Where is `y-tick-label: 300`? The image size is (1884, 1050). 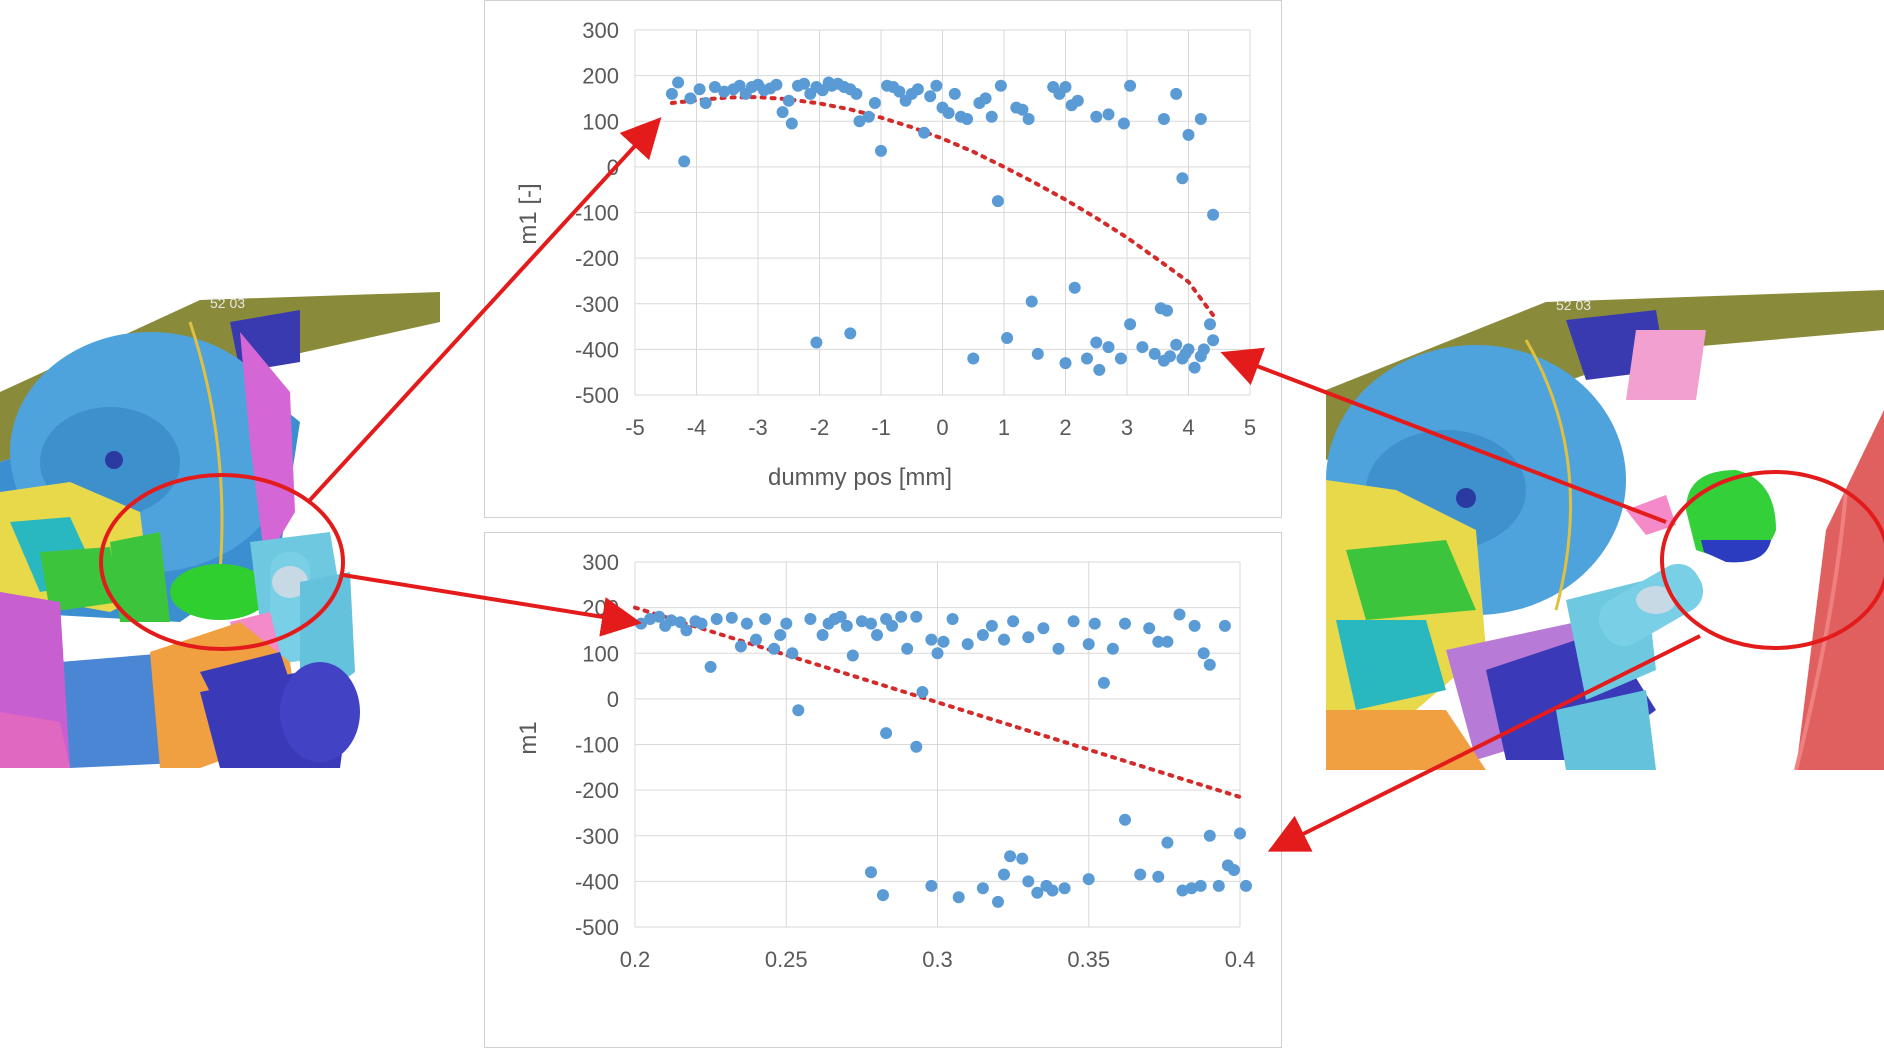
y-tick-label: 300 is located at coordinates (600, 30).